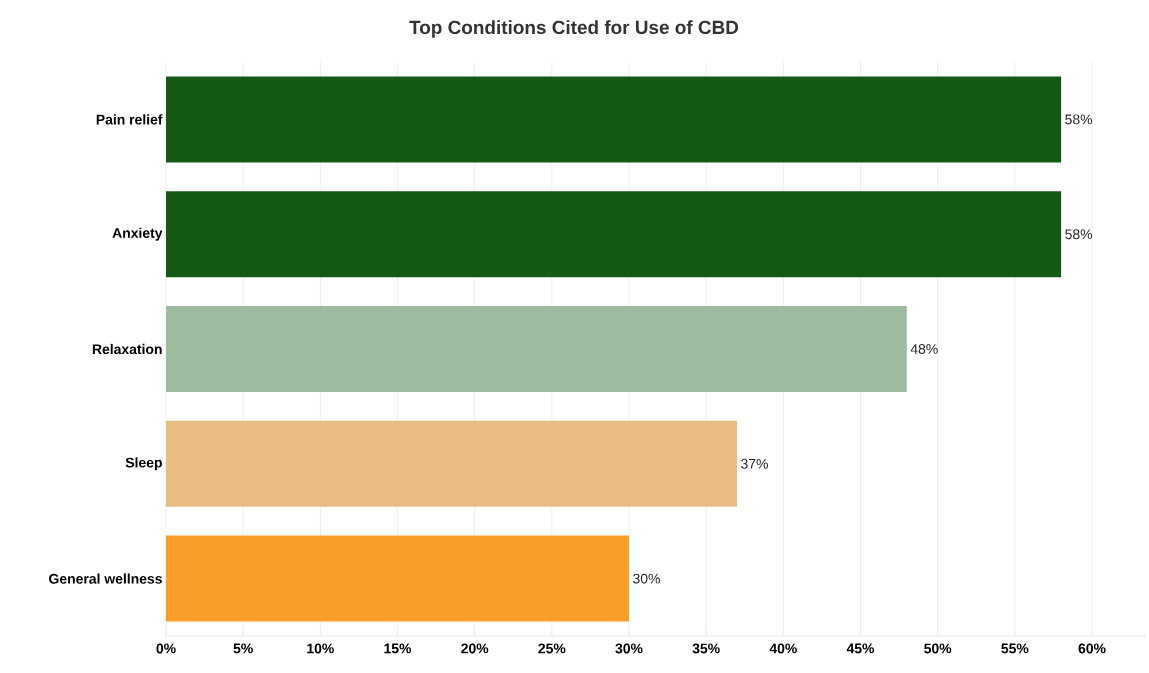 The image size is (1149, 673). Describe the element at coordinates (754, 463) in the screenshot. I see `data-label: 37%` at that location.